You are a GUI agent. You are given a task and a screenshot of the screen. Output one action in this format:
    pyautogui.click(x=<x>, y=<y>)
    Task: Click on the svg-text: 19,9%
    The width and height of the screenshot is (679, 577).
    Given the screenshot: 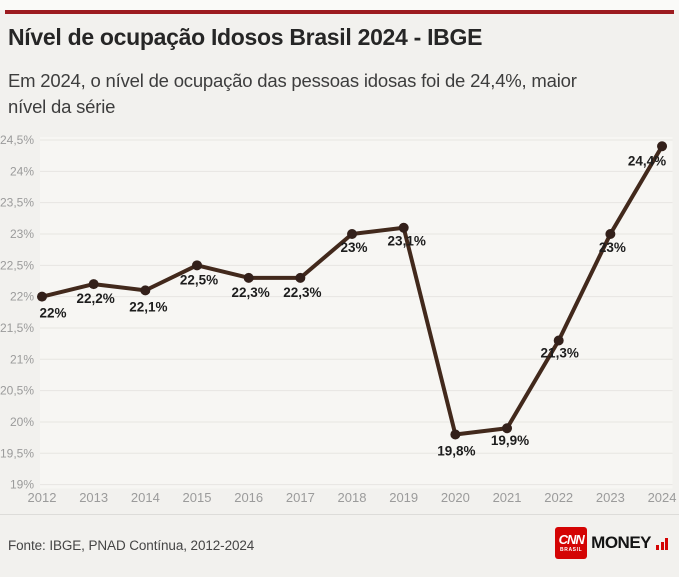 What is the action you would take?
    pyautogui.click(x=510, y=440)
    